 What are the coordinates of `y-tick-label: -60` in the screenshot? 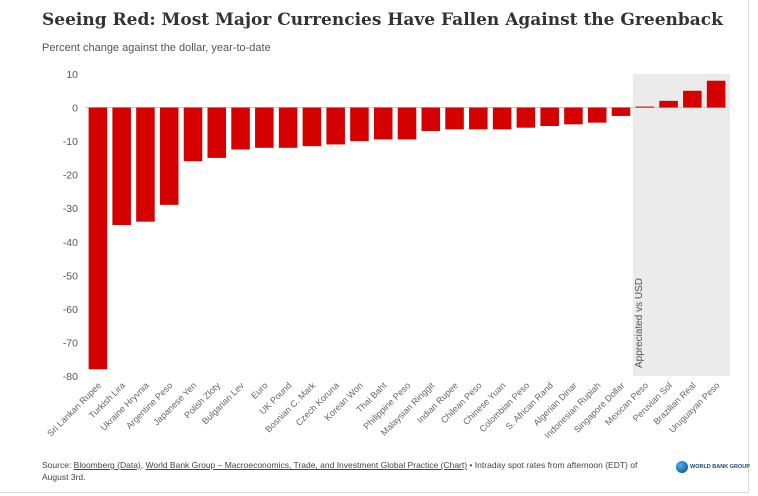 It's located at (70, 310).